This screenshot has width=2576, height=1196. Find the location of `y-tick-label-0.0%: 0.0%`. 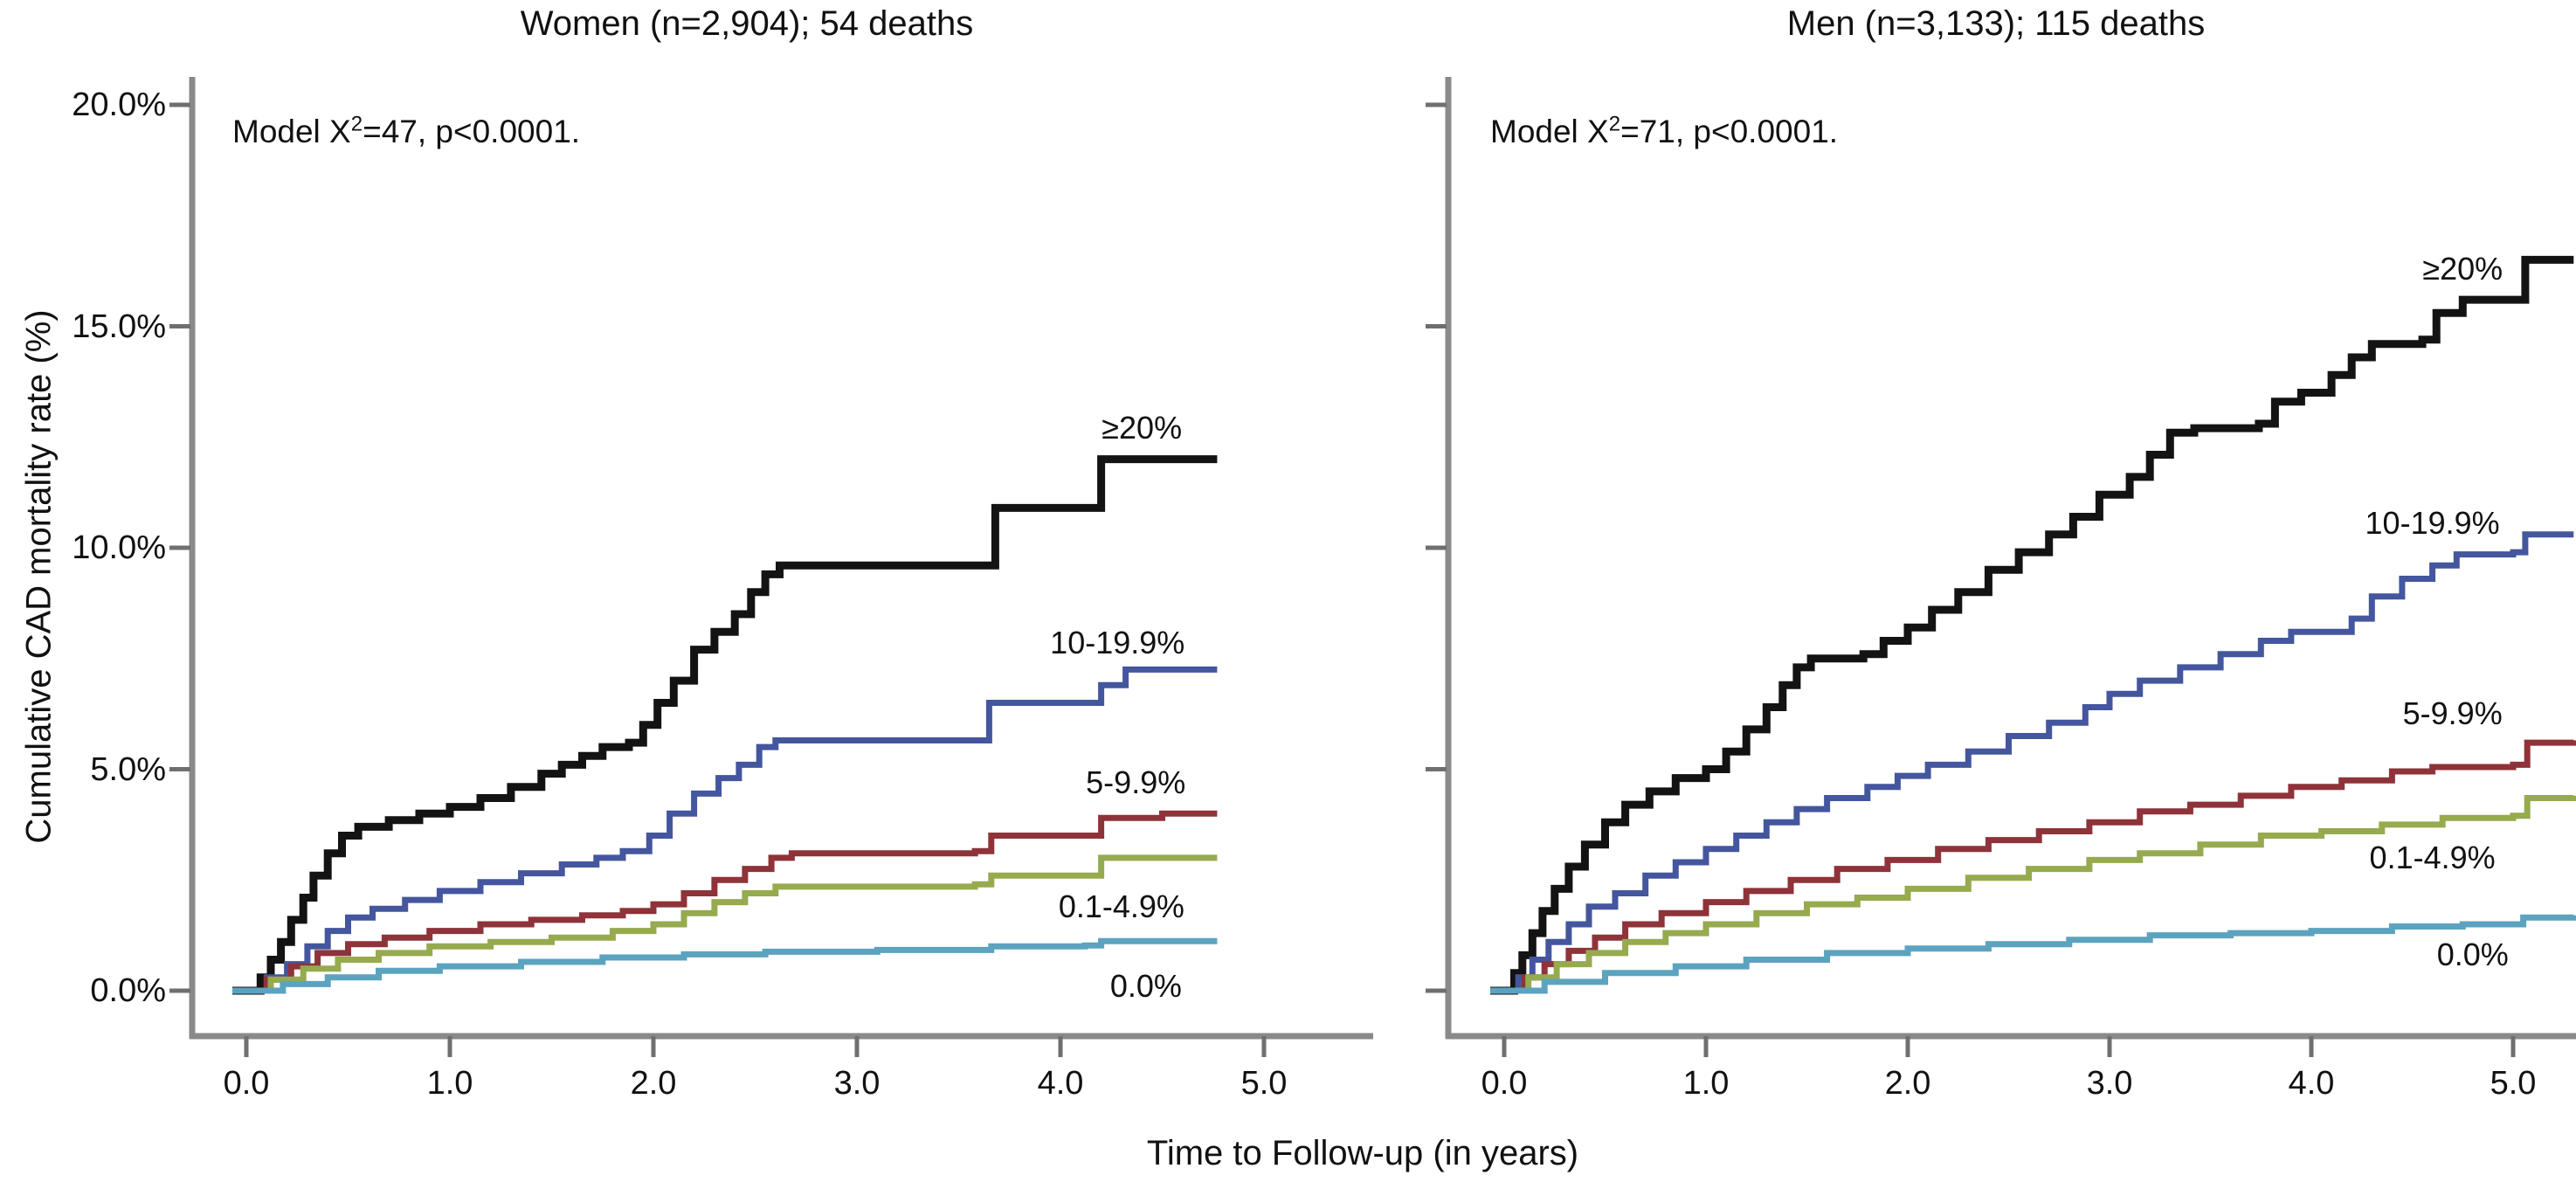

y-tick-label-0.0%: 0.0% is located at coordinates (128, 990).